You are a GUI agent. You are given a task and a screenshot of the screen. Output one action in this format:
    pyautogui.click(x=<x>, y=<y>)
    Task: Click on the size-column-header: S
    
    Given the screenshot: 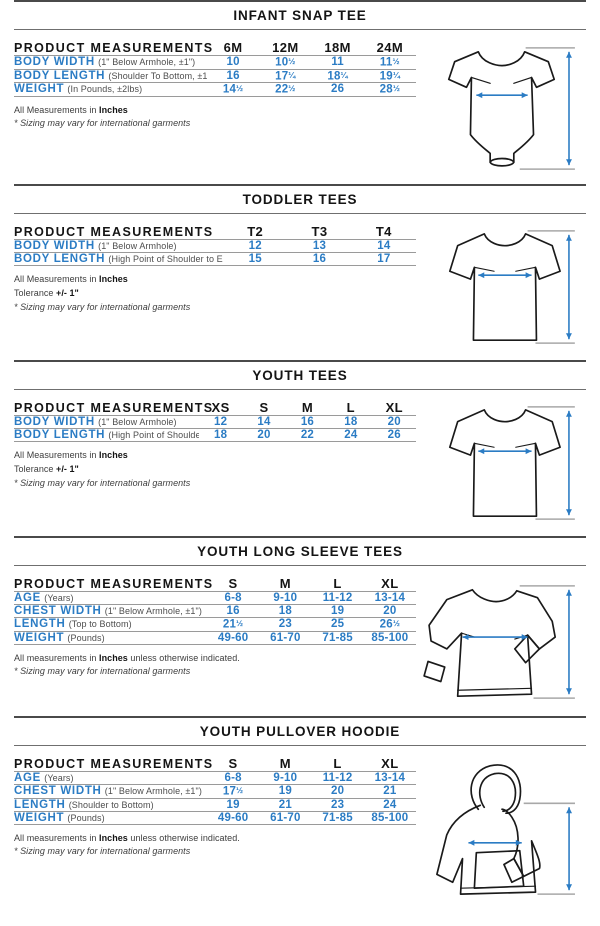 What is the action you would take?
    pyautogui.click(x=233, y=583)
    